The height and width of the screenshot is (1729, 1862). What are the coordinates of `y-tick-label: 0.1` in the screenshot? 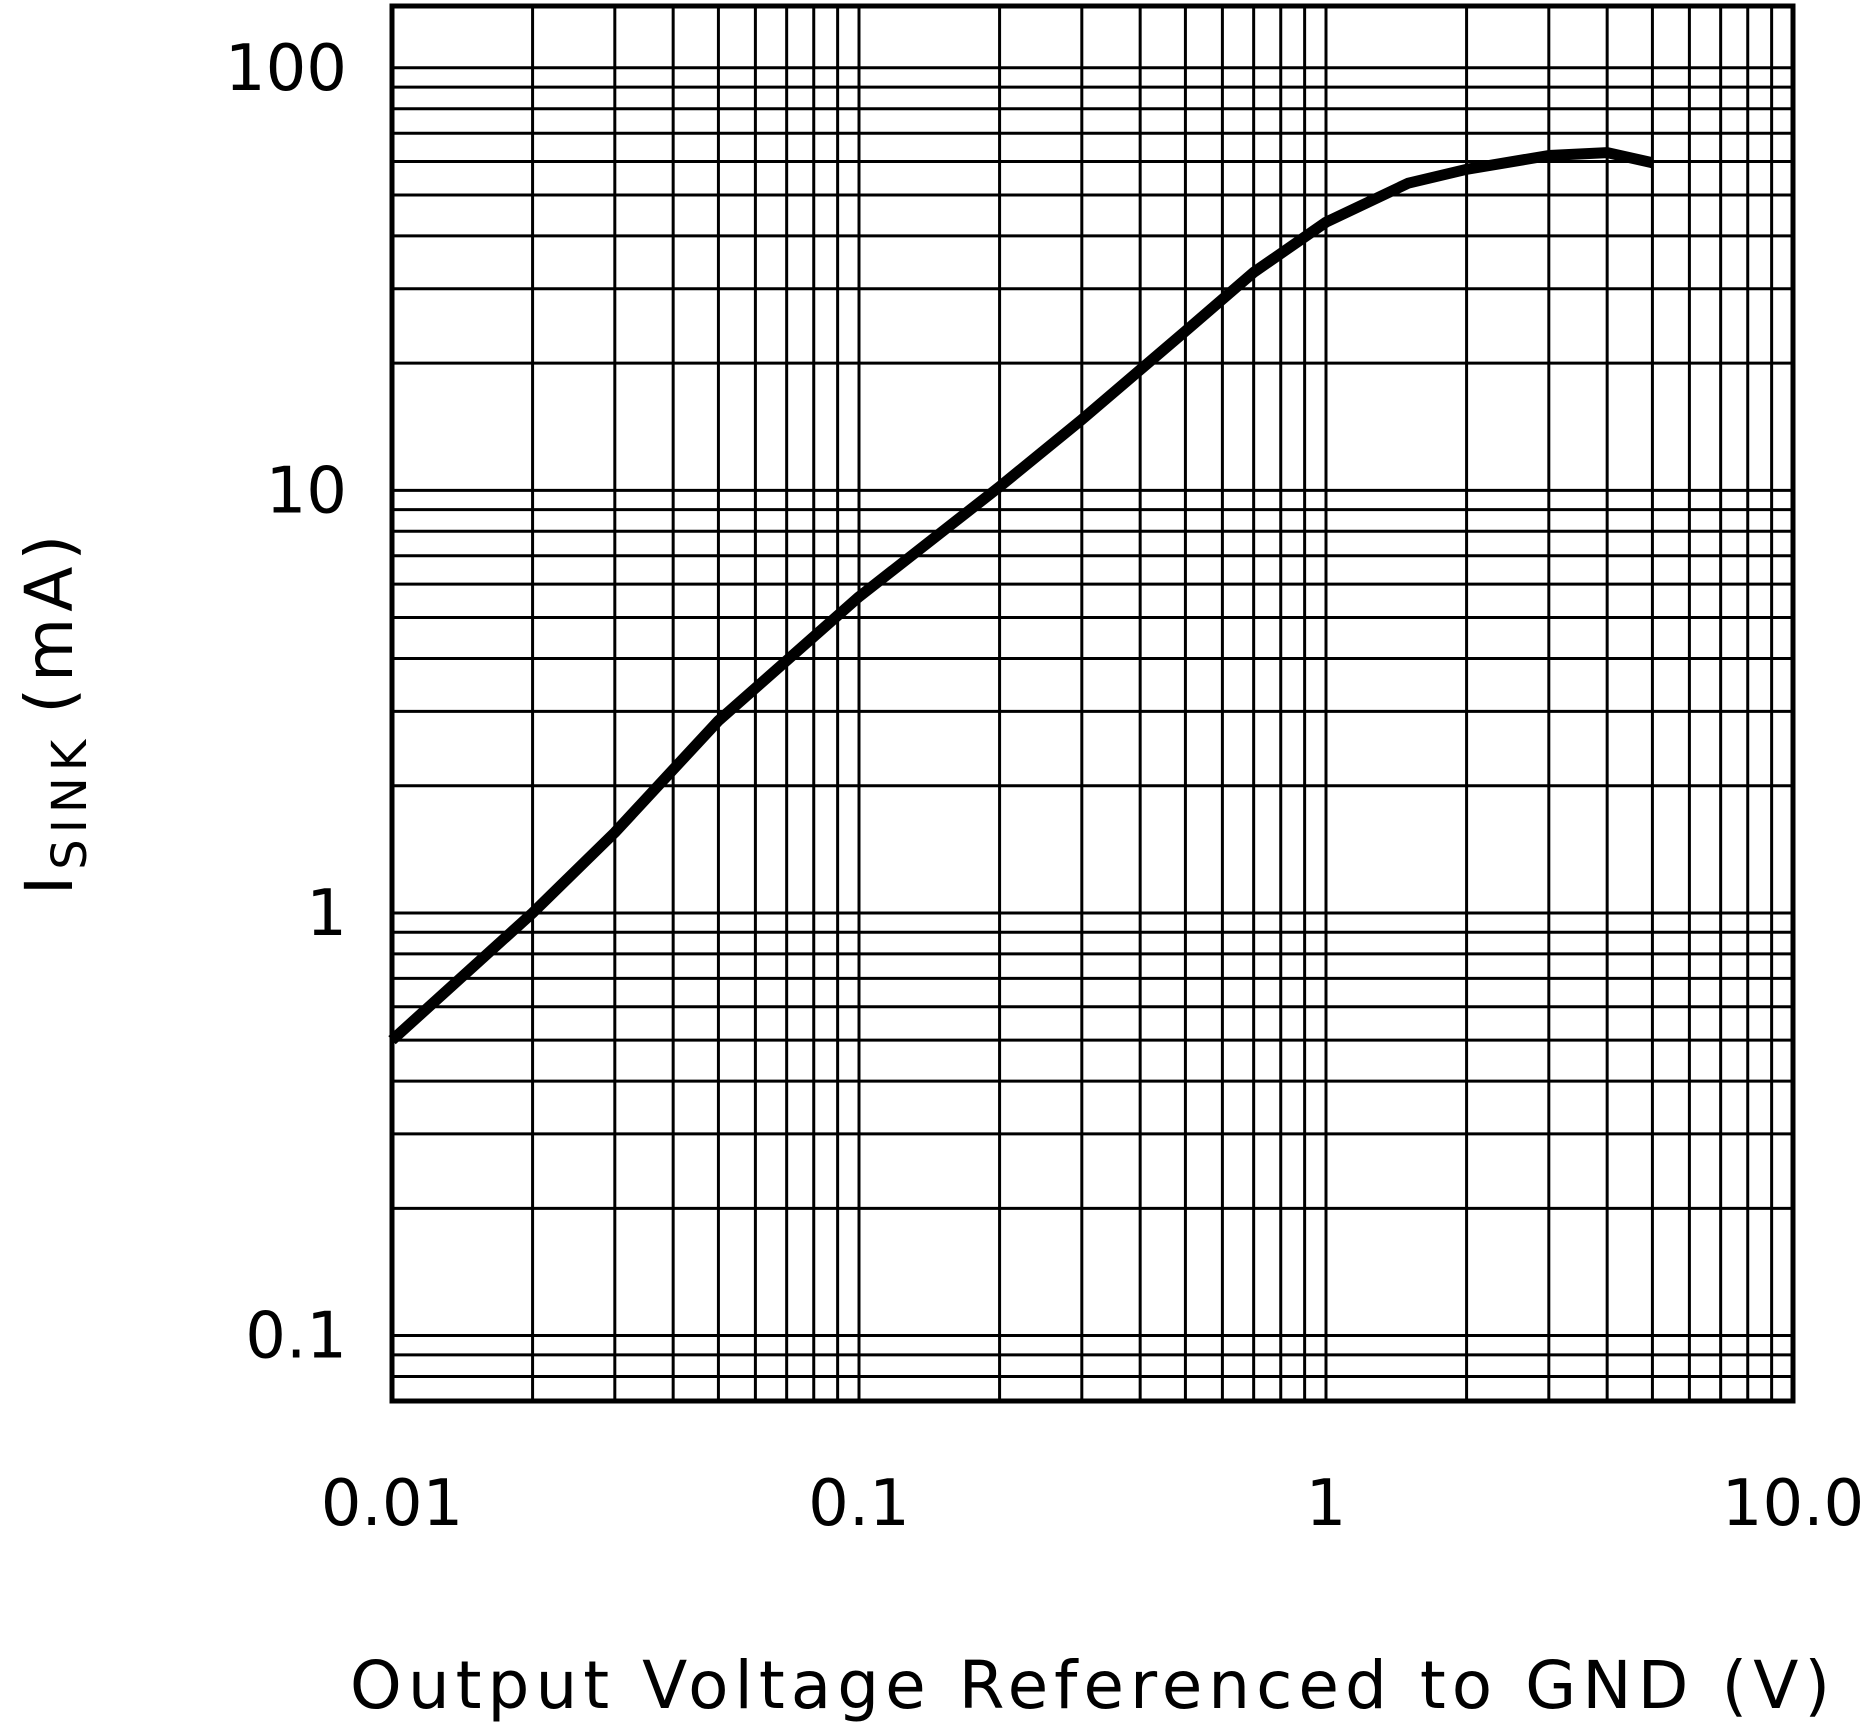 It's located at (296, 1337).